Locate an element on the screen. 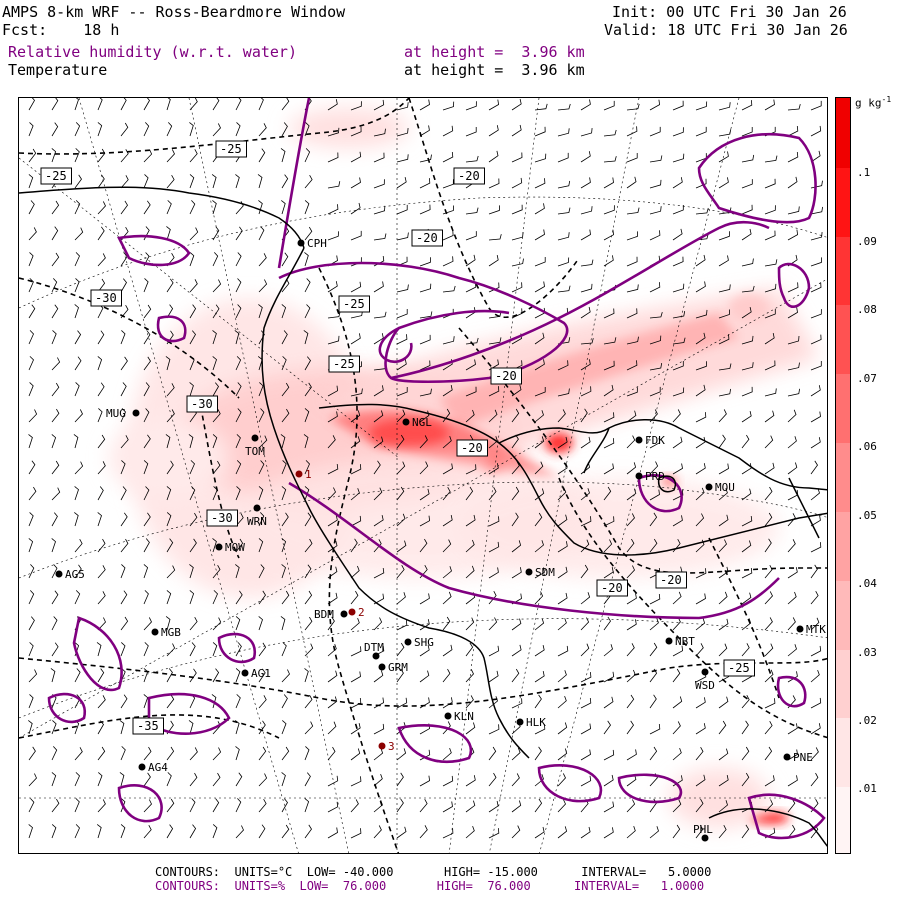  colorbar-tick-label: .01 is located at coordinates (867, 788).